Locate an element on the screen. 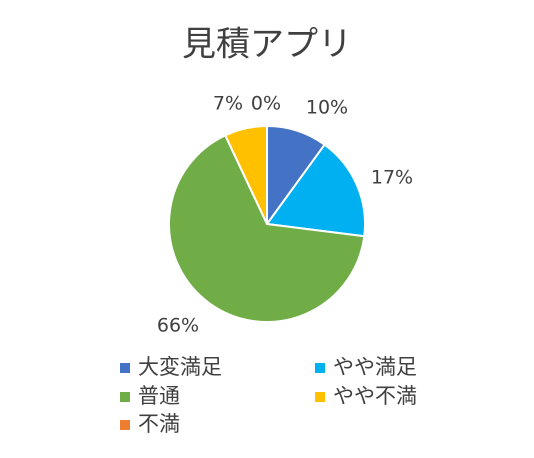 The width and height of the screenshot is (534, 458). data-label: 66% is located at coordinates (178, 326).